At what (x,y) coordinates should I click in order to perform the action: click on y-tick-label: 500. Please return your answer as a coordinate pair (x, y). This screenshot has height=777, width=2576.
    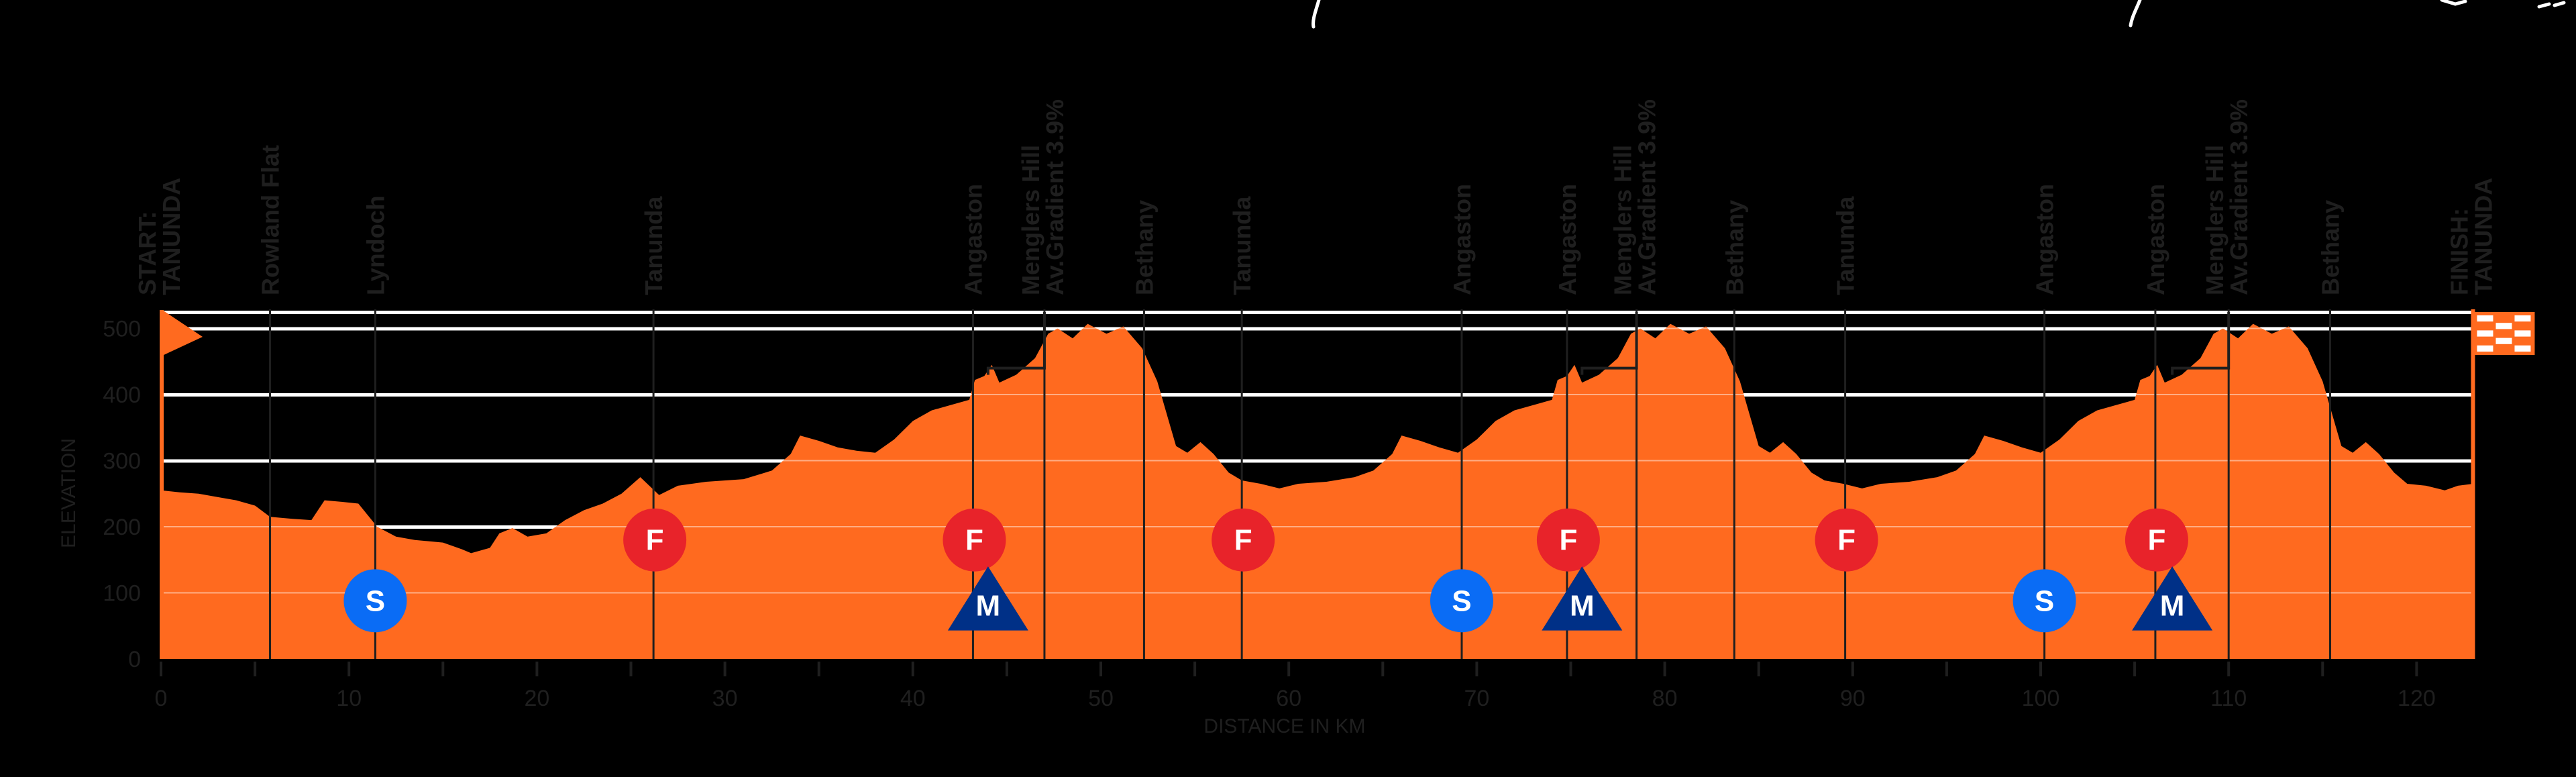
    Looking at the image, I should click on (122, 329).